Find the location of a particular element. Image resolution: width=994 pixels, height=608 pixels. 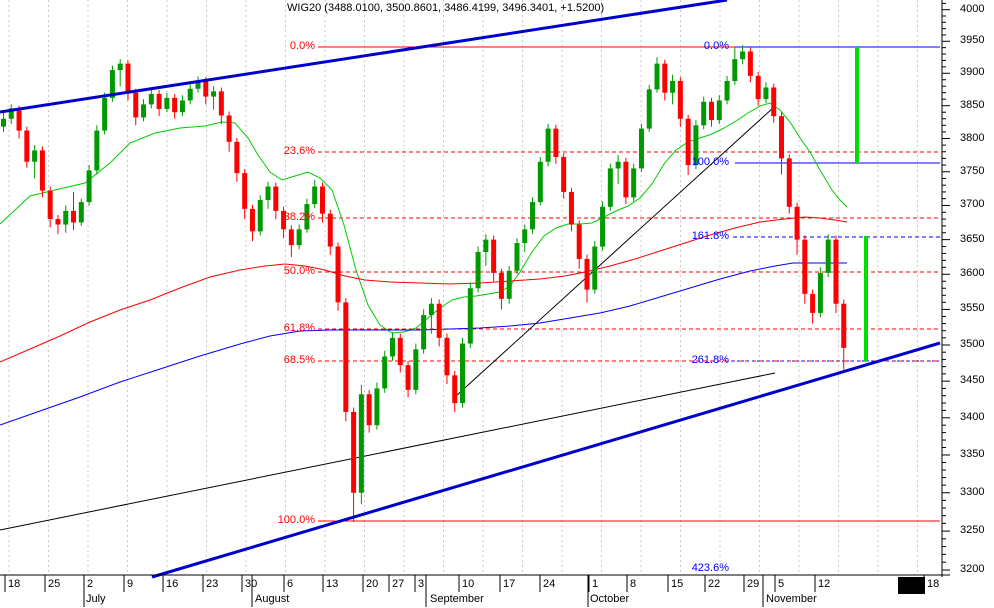

date-label: 15 is located at coordinates (677, 584).